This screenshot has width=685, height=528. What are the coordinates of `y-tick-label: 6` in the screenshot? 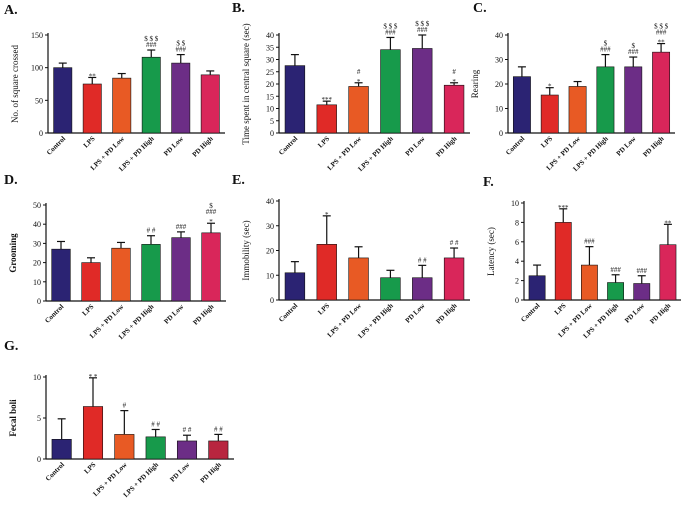 It's located at (517, 242).